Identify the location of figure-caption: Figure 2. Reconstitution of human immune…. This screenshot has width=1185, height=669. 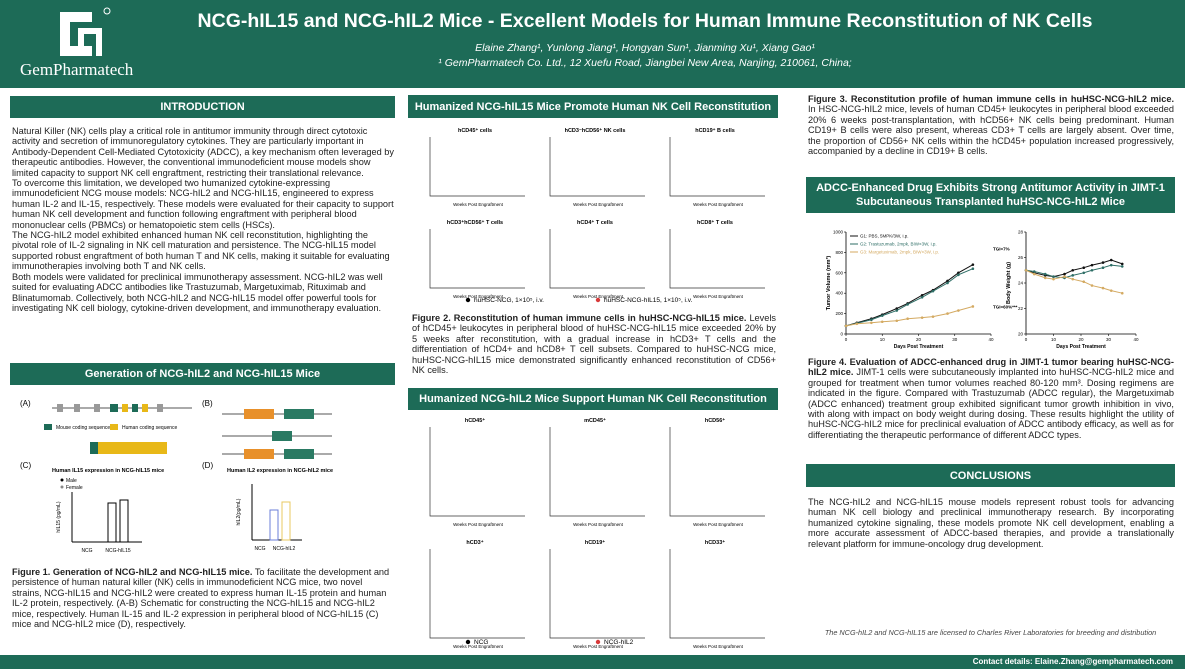
(594, 344).